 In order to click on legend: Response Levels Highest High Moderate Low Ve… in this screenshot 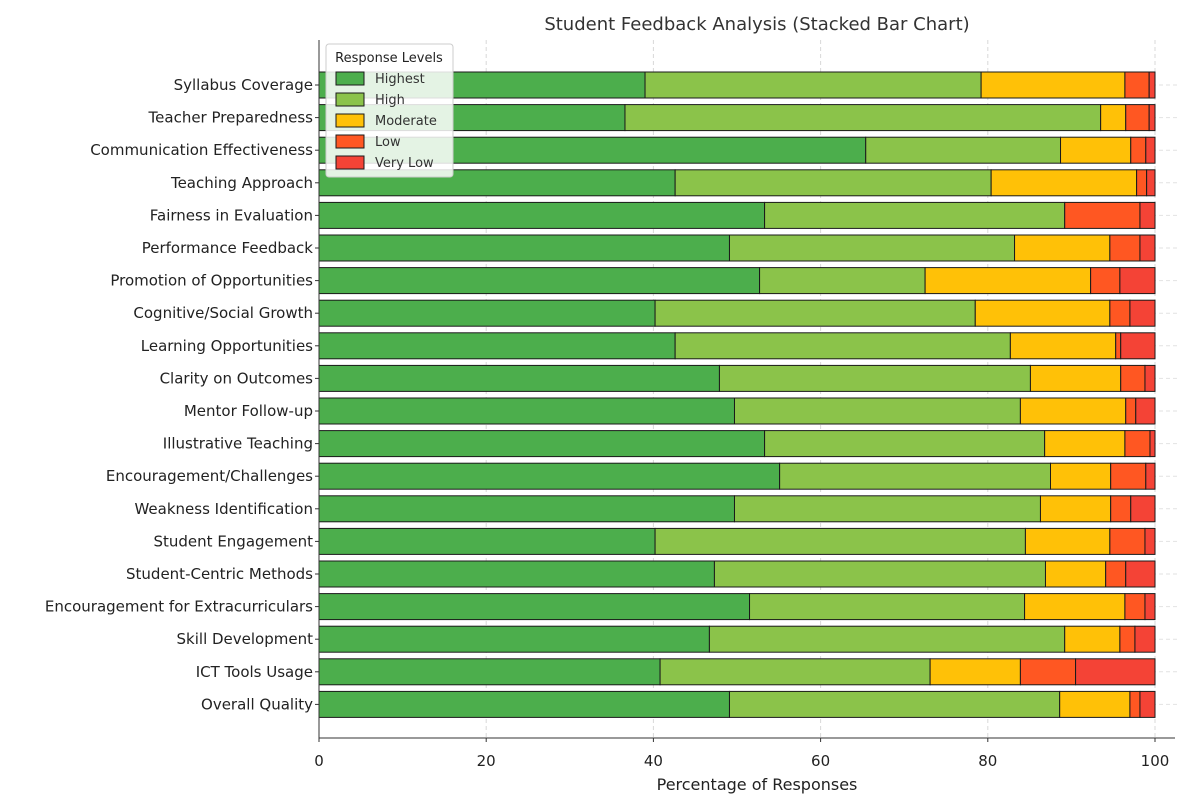, I will do `click(389, 110)`.